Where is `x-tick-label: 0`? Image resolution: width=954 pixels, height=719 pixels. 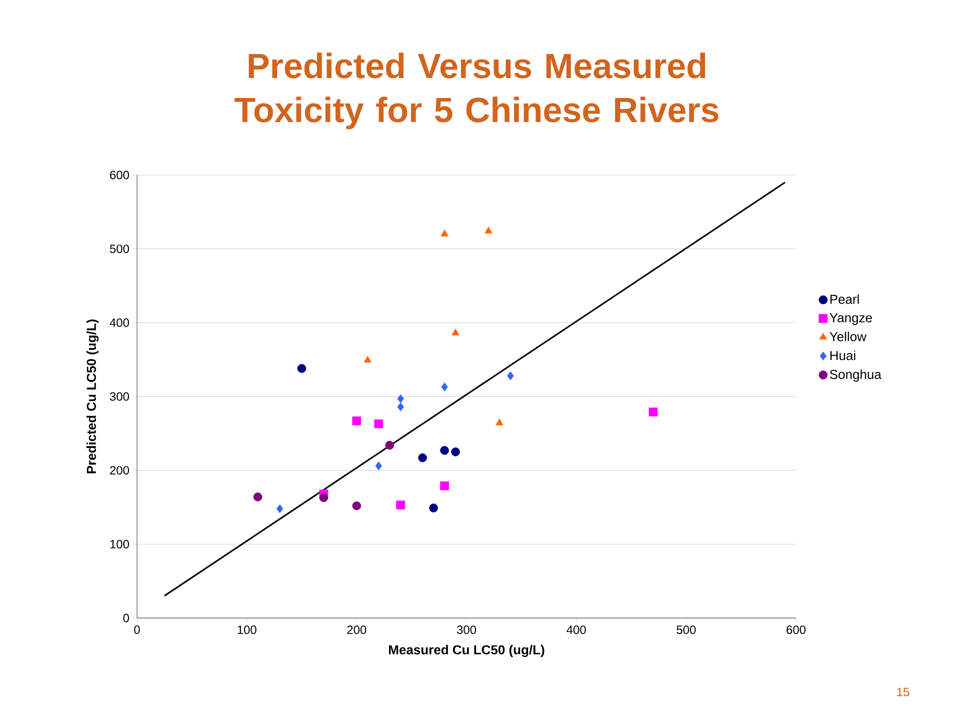 x-tick-label: 0 is located at coordinates (137, 630).